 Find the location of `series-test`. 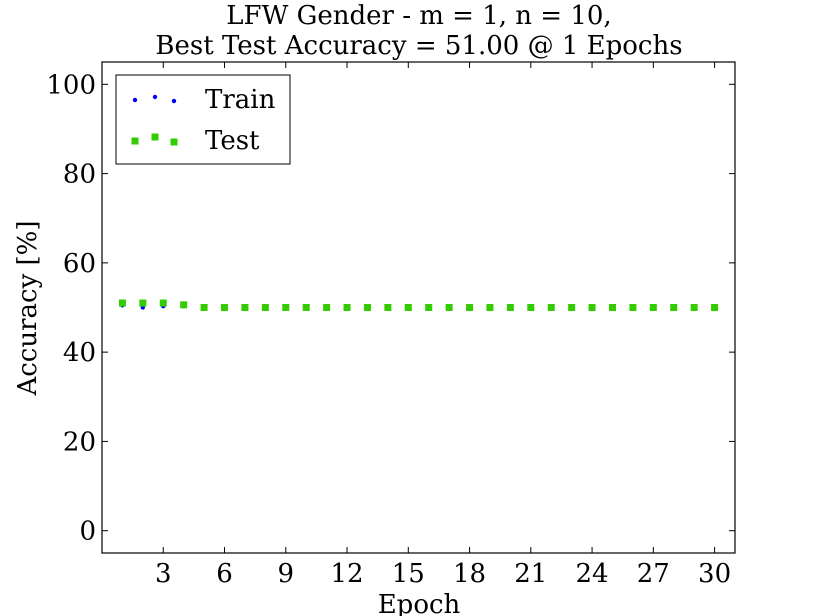

series-test is located at coordinates (418, 305).